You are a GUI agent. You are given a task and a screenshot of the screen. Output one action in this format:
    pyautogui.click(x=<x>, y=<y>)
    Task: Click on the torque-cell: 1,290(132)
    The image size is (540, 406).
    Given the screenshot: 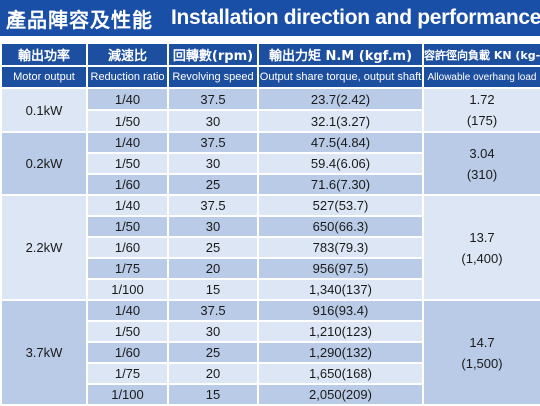 What is the action you would take?
    pyautogui.click(x=340, y=352)
    